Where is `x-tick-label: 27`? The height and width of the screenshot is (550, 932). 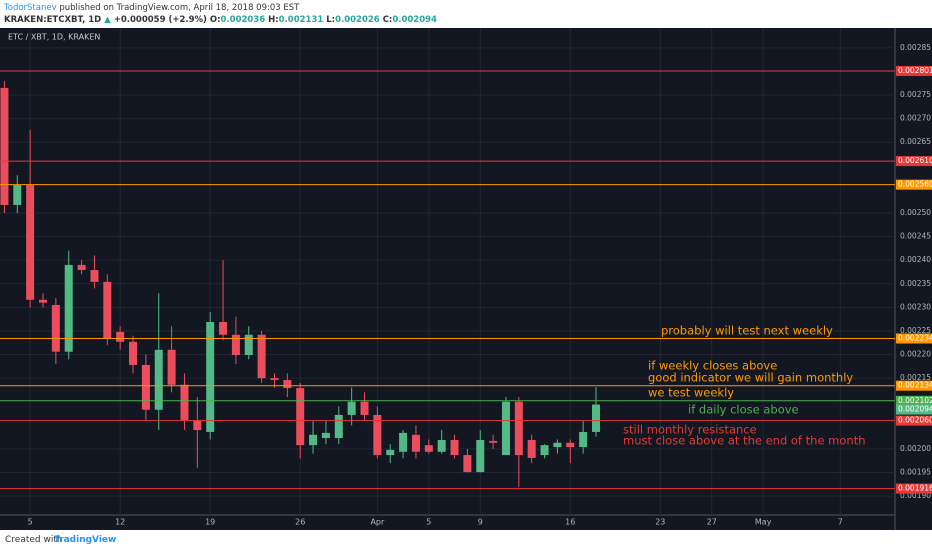 x-tick-label: 27 is located at coordinates (712, 522).